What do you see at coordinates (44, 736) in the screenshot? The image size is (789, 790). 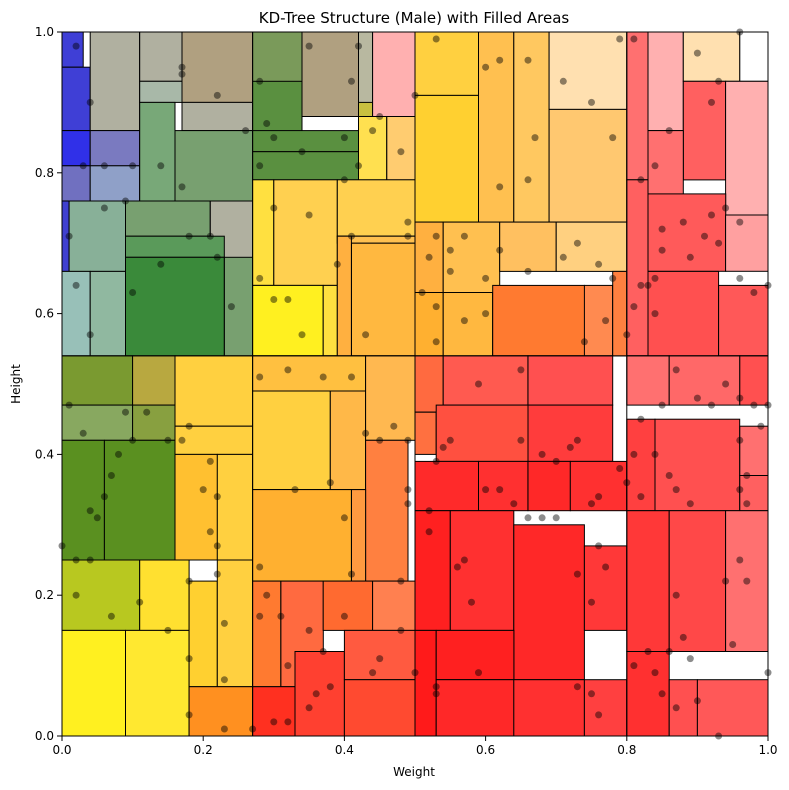 I see `y-tick-label: 0.0` at bounding box center [44, 736].